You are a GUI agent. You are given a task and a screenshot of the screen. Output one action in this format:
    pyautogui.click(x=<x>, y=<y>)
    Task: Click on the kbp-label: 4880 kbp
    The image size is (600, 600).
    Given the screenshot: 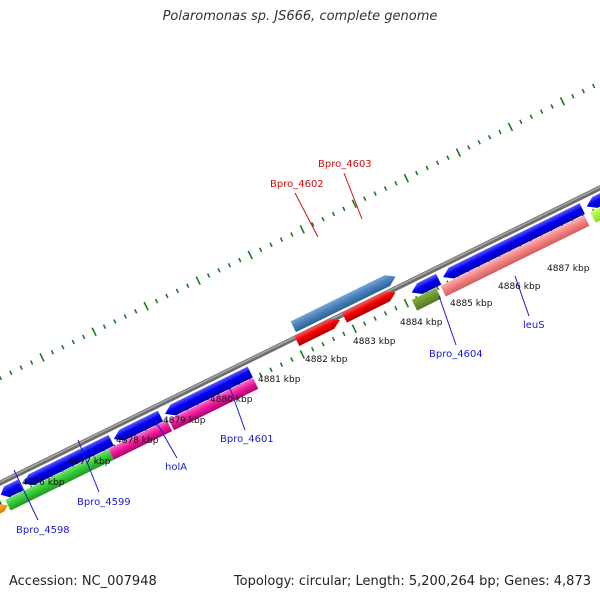 What is the action you would take?
    pyautogui.click(x=231, y=400)
    